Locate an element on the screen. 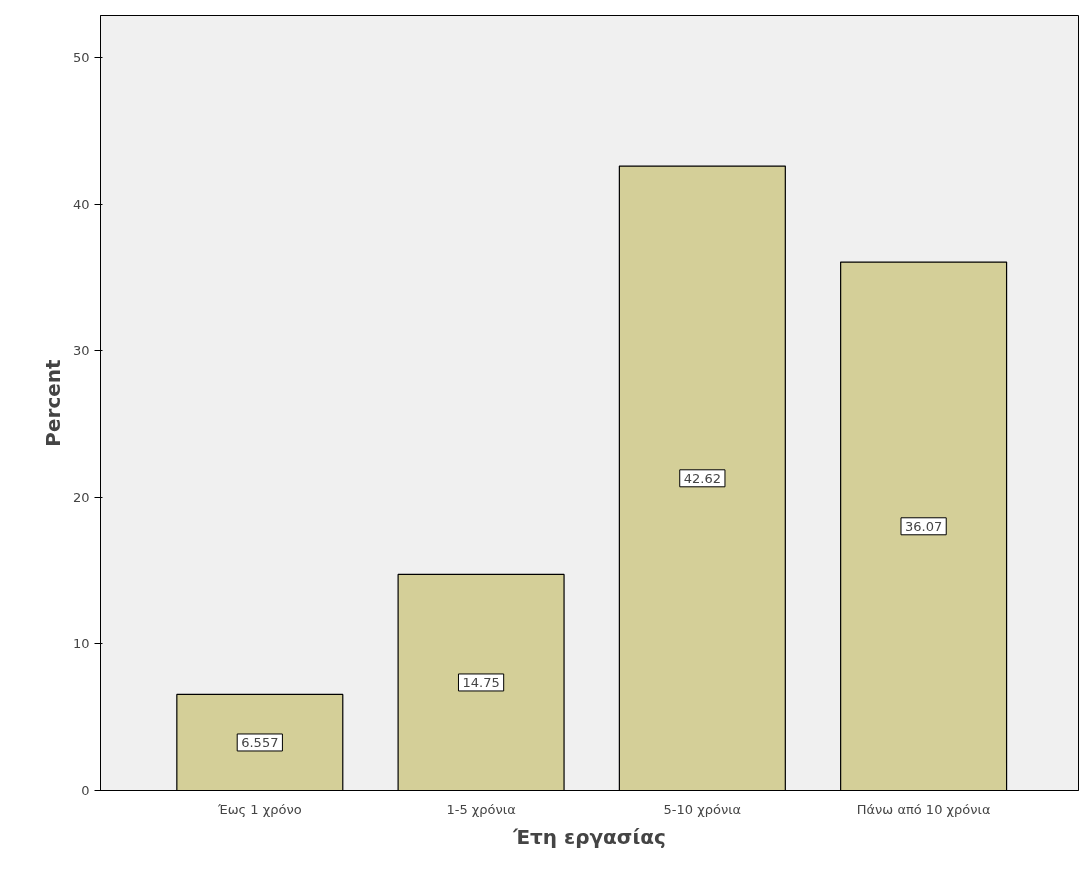 The image size is (1084, 875). y-axis-title: Percent is located at coordinates (52, 402).